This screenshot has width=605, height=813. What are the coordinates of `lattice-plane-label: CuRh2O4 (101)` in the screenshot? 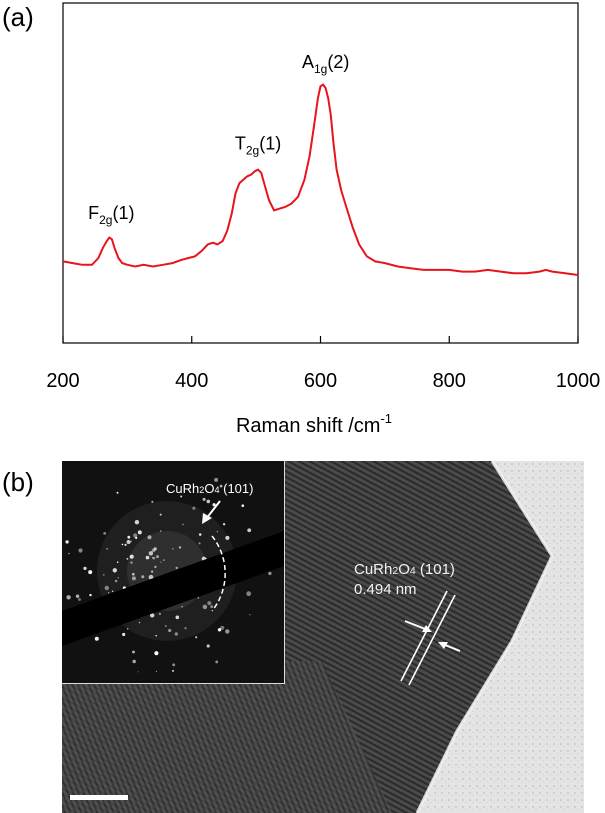 It's located at (404, 569).